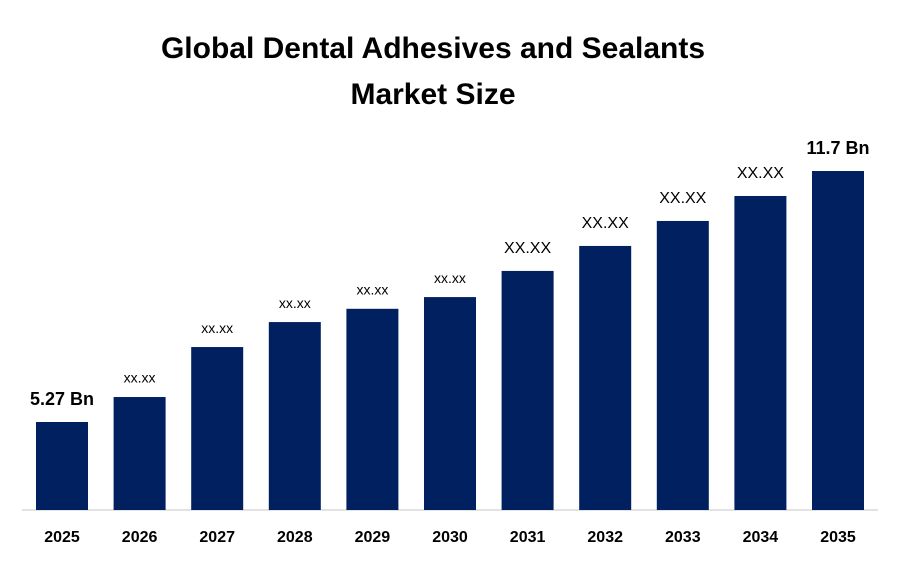  Describe the element at coordinates (62, 399) in the screenshot. I see `value-label: 5.27 Bn` at that location.